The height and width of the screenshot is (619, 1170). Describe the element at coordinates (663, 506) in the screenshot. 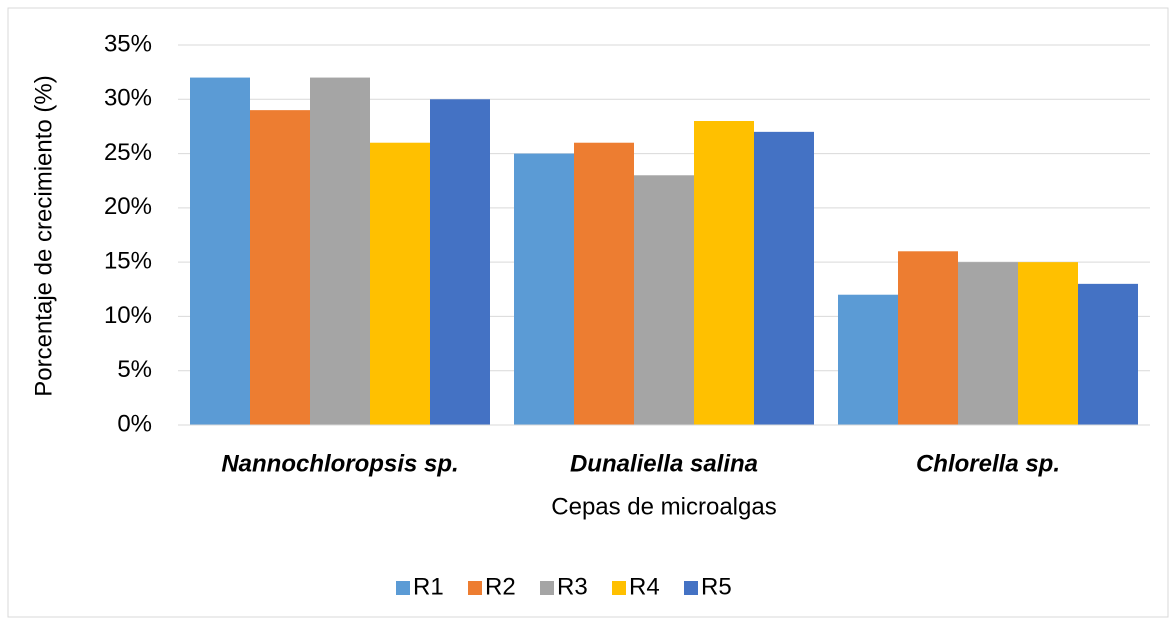

I see `x-axis-title: Cepas de microalgas` at that location.